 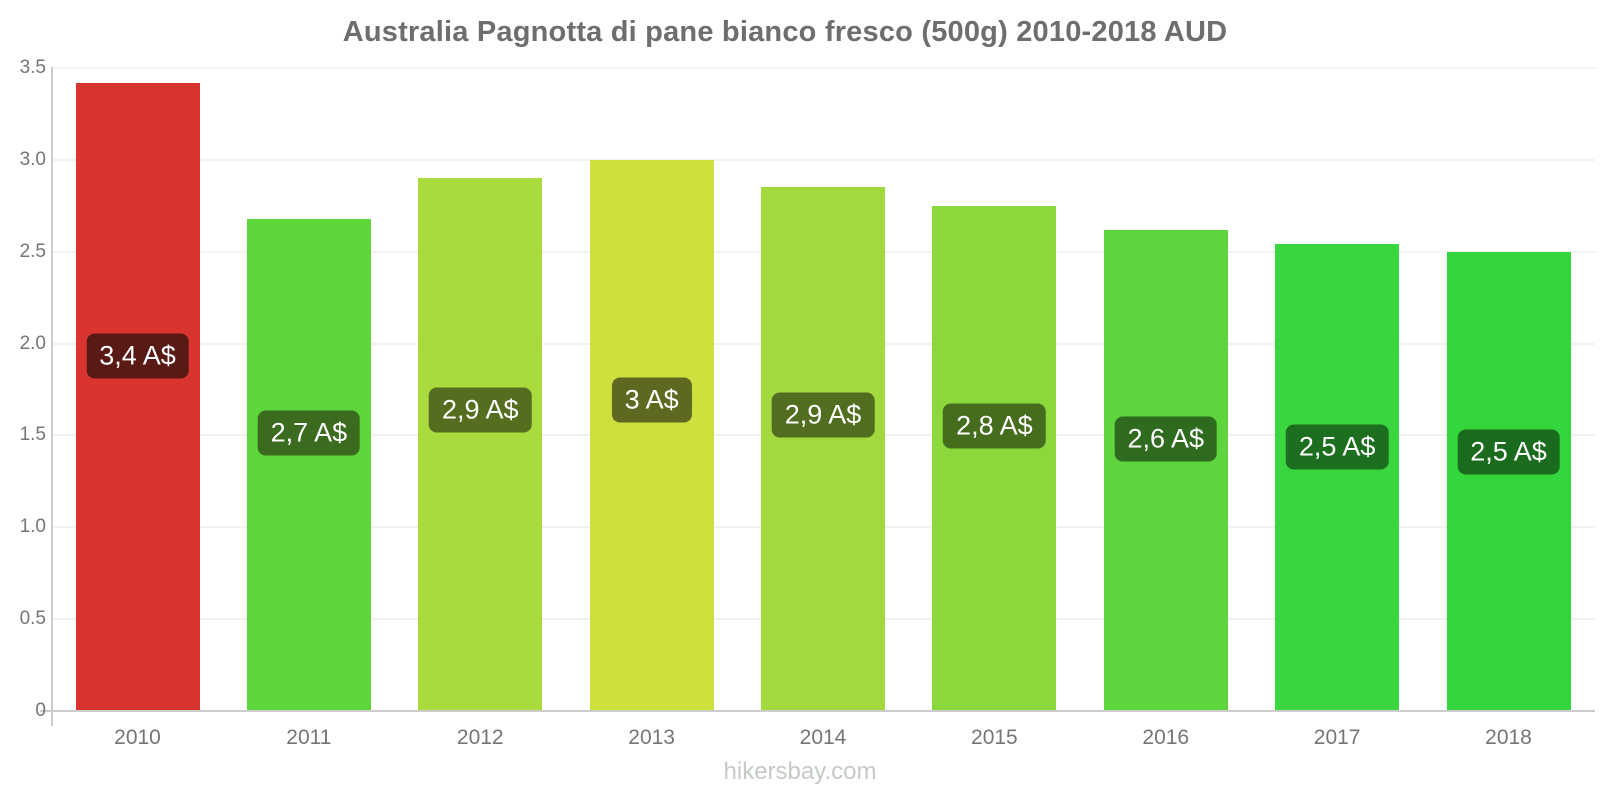 I want to click on y-tick-label-0: 0, so click(x=40, y=710).